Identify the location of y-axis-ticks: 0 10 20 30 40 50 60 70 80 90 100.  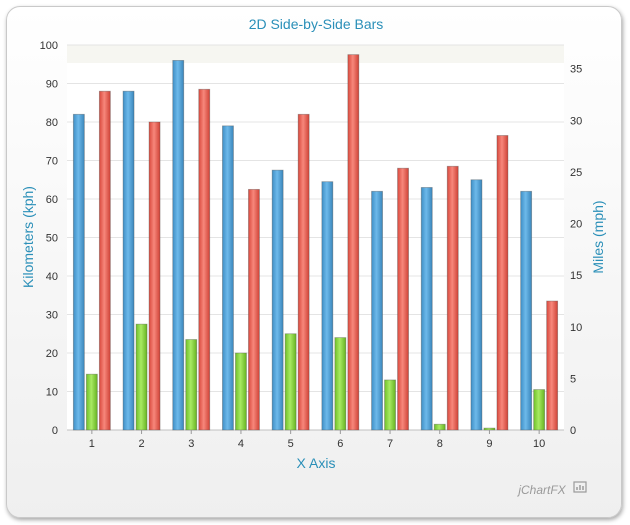
(49, 238).